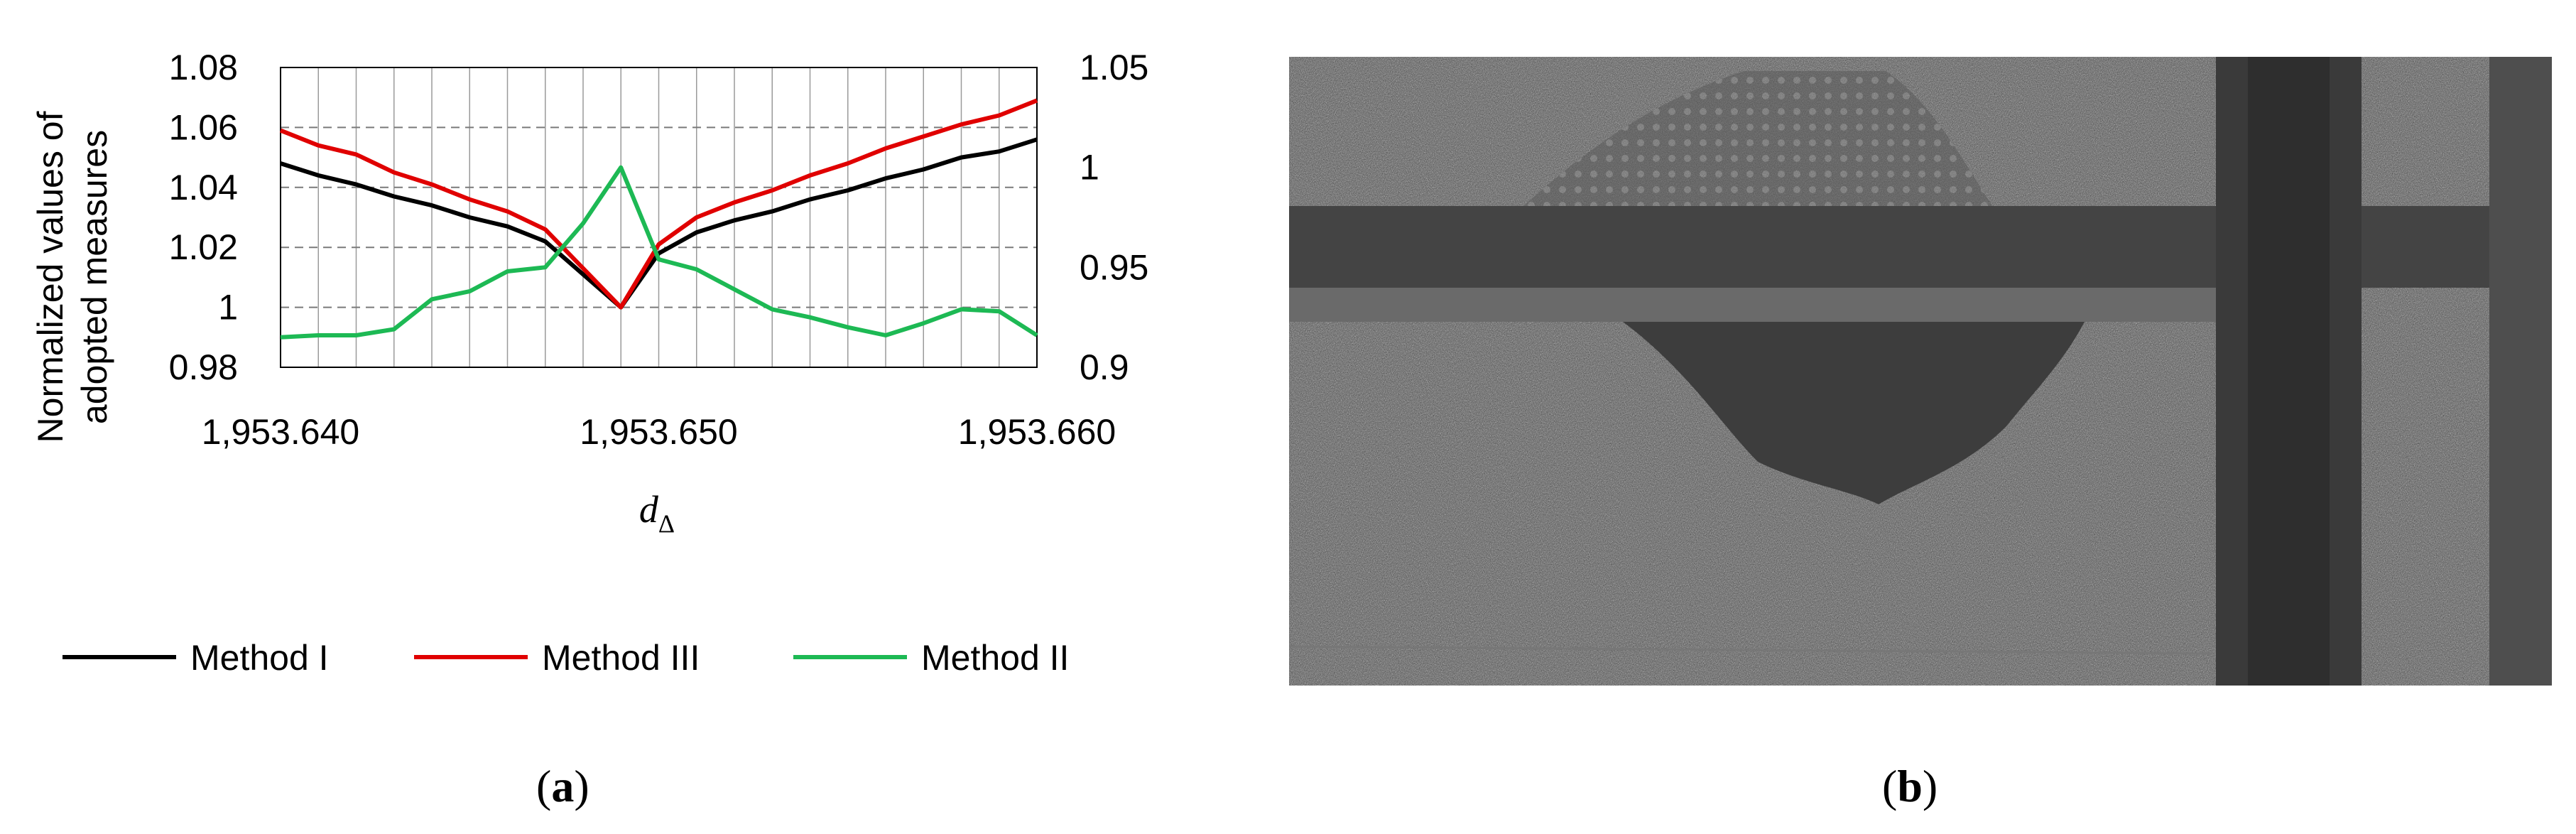 The height and width of the screenshot is (834, 2576). Describe the element at coordinates (649, 509) in the screenshot. I see `x-axis-label-main: d` at that location.